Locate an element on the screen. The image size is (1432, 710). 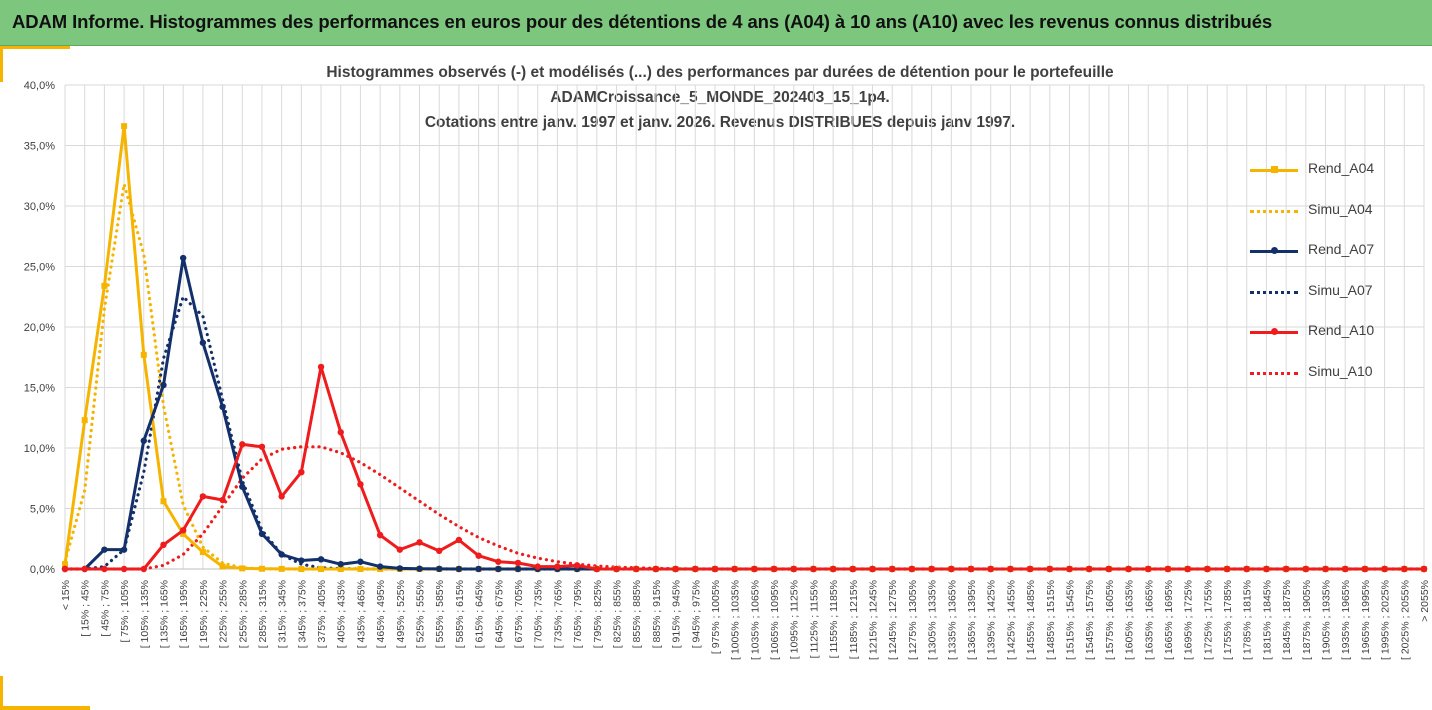
x-tick-label: [ 1245% ; 1275% is located at coordinates (893, 620).